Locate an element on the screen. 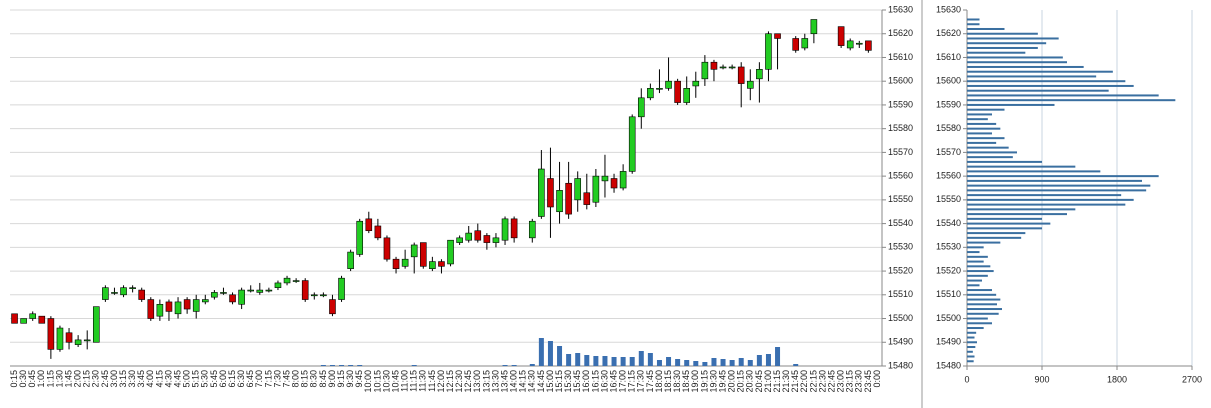 This screenshot has height=408, width=1211. x-tick-label: 18:45 is located at coordinates (686, 381).